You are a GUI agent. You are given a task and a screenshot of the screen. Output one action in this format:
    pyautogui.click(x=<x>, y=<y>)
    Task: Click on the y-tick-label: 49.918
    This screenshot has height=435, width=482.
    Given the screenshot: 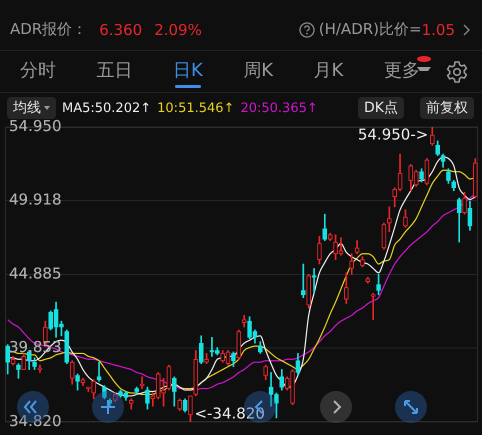 What is the action you would take?
    pyautogui.click(x=35, y=199)
    